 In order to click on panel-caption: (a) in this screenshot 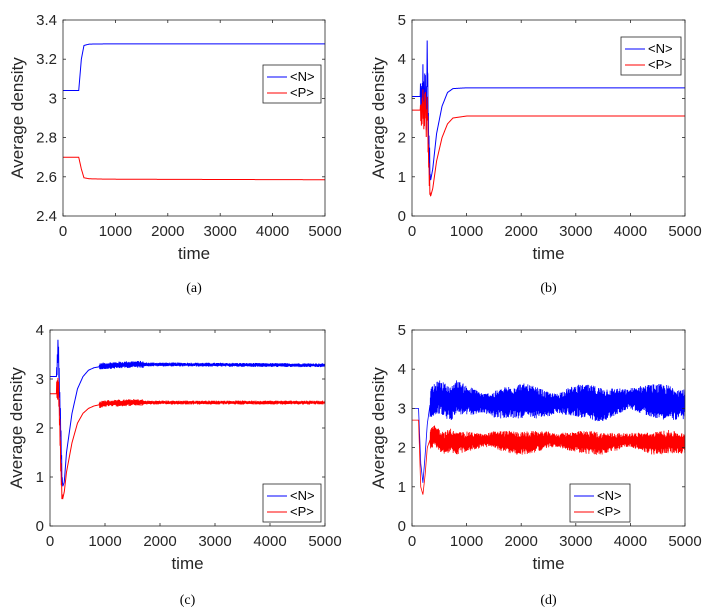, I will do `click(194, 288)`.